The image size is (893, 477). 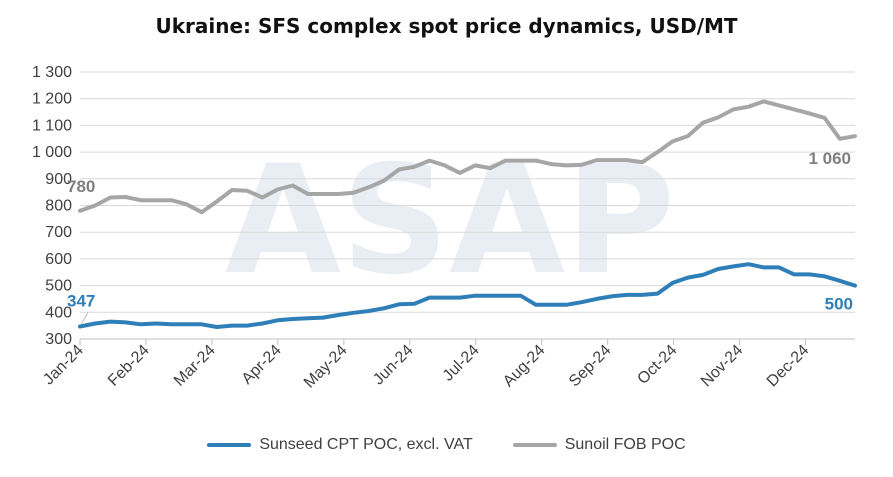 I want to click on y-tick-label: 1 000, so click(x=52, y=152).